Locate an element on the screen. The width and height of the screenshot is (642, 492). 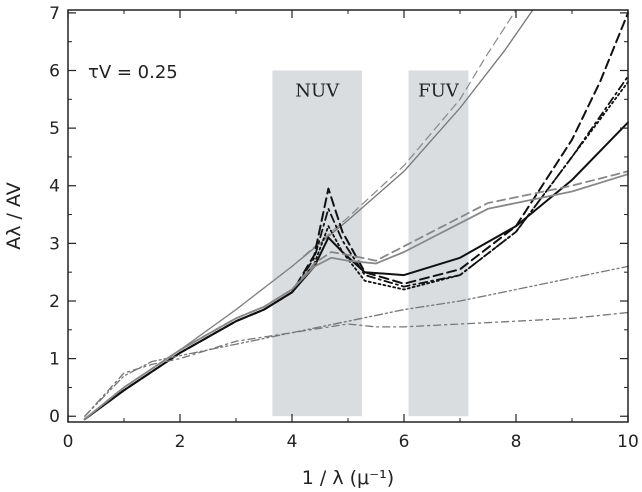
y-tick-label: 6 is located at coordinates (54, 72).